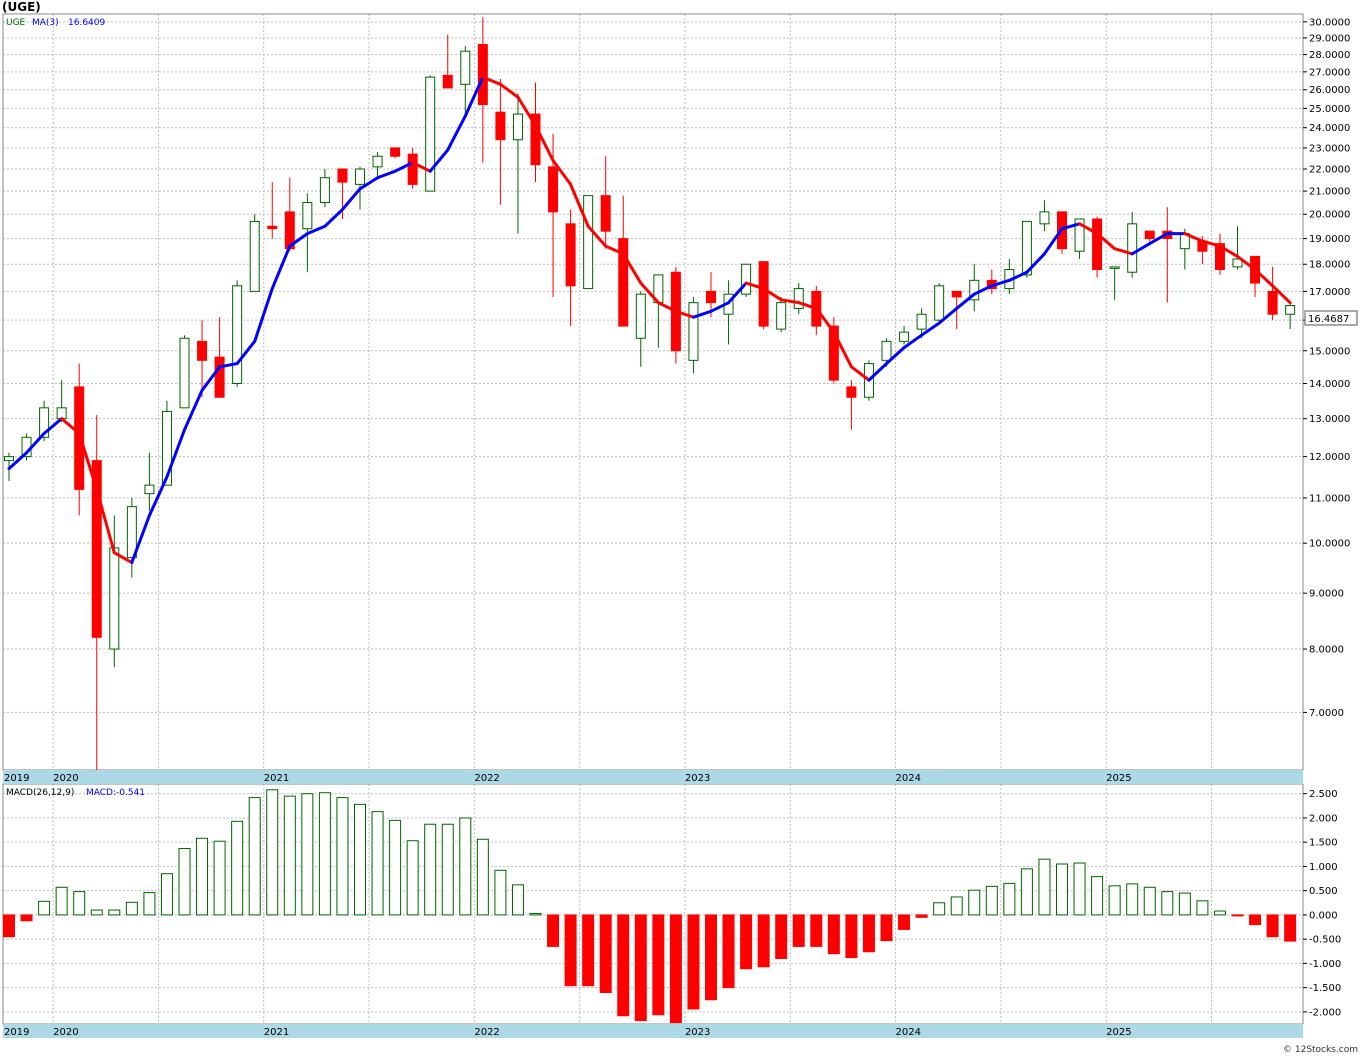  I want to click on price-x-tick-label: 2024, so click(908, 778).